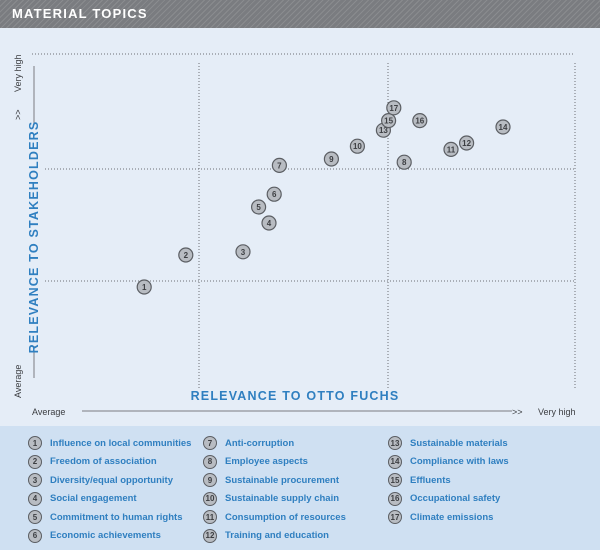 The width and height of the screenshot is (600, 550). I want to click on legend-label: Sustainable supply chain, so click(282, 499).